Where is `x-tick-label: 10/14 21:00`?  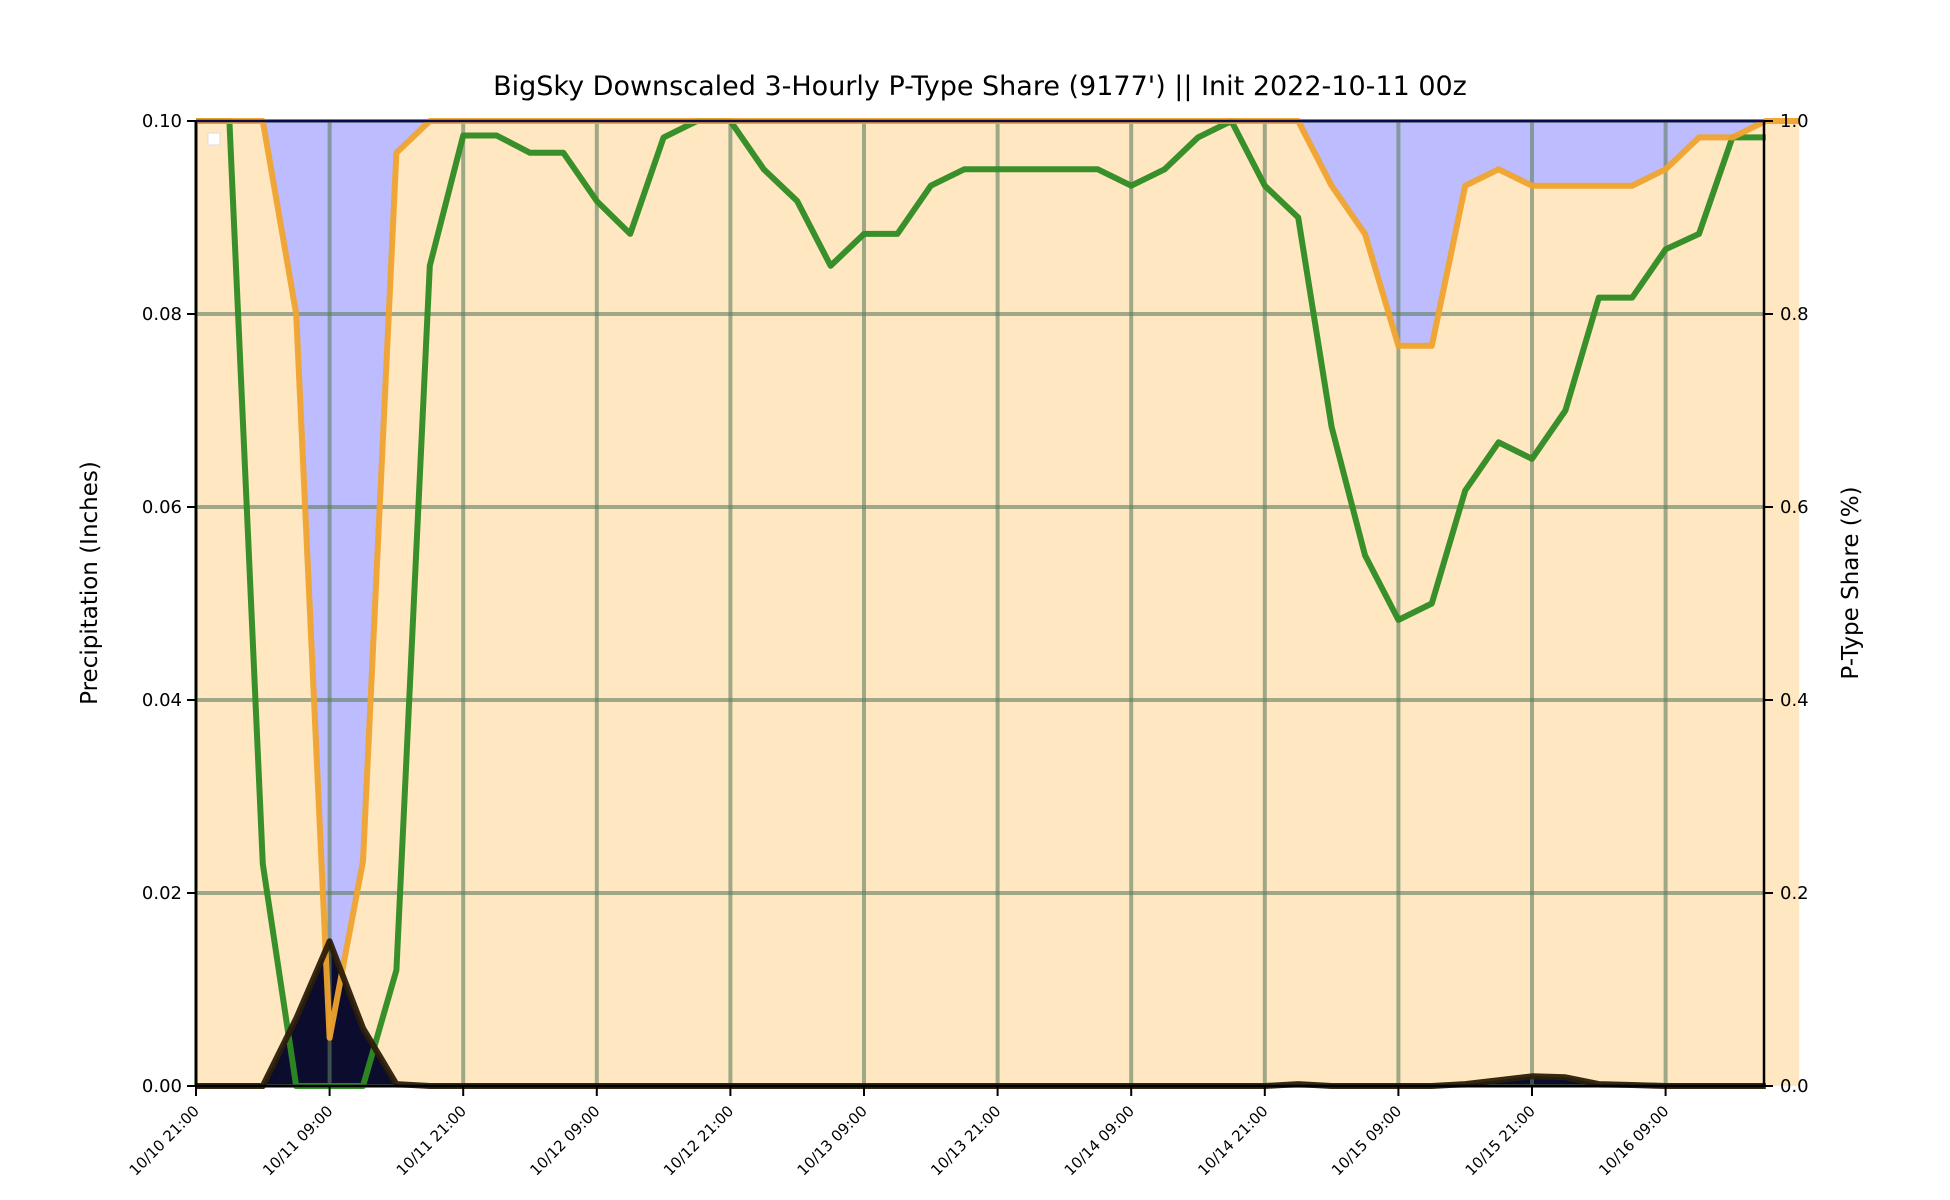 x-tick-label: 10/14 21:00 is located at coordinates (1232, 1140).